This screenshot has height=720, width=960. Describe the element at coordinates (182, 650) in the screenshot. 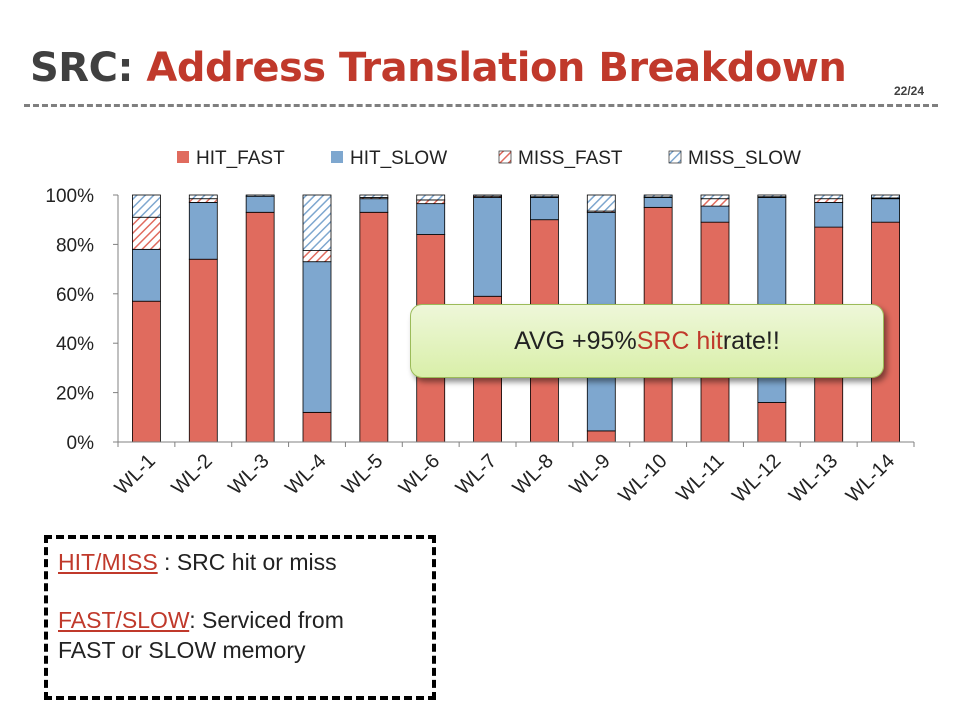

I see `definition-fast-slow-cont: FAST or SLOW memory` at that location.